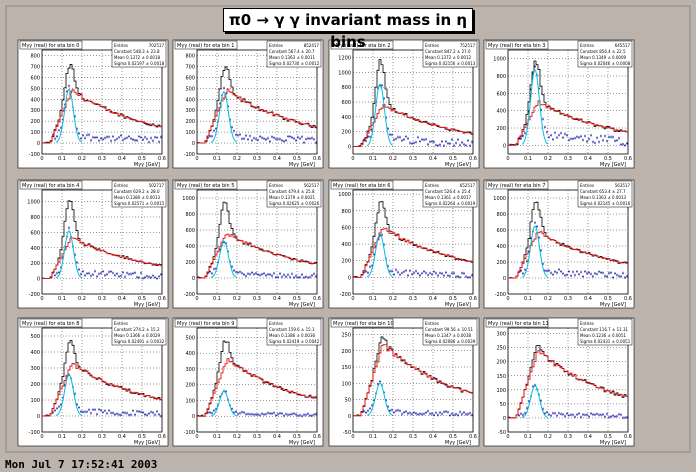 This screenshot has height=472, width=696. What do you see at coordinates (449, 329) in the screenshot?
I see `stats-line: Constant 99.56 ± 10.51` at bounding box center [449, 329].